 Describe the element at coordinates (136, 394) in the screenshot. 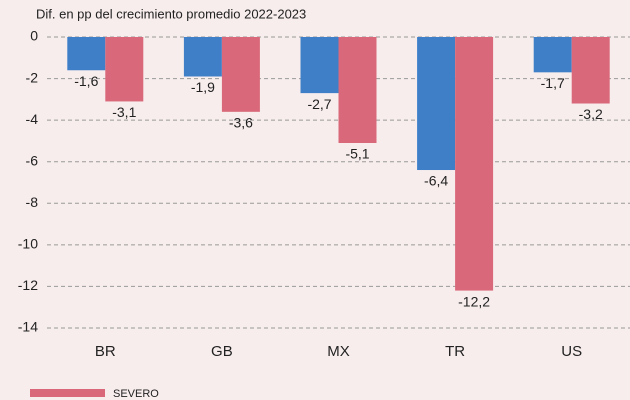

I see `legend-label: SEVERO` at that location.